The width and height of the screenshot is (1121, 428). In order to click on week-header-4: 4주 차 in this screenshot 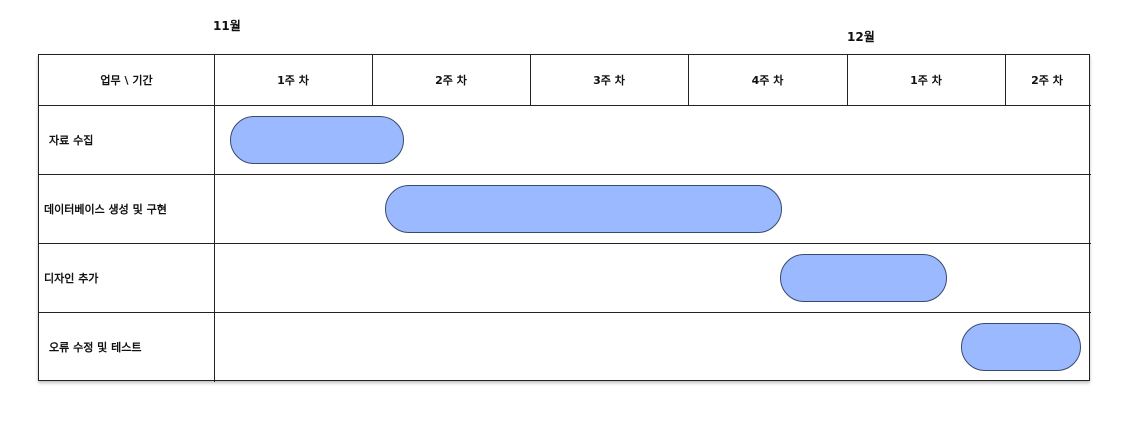, I will do `click(767, 80)`.